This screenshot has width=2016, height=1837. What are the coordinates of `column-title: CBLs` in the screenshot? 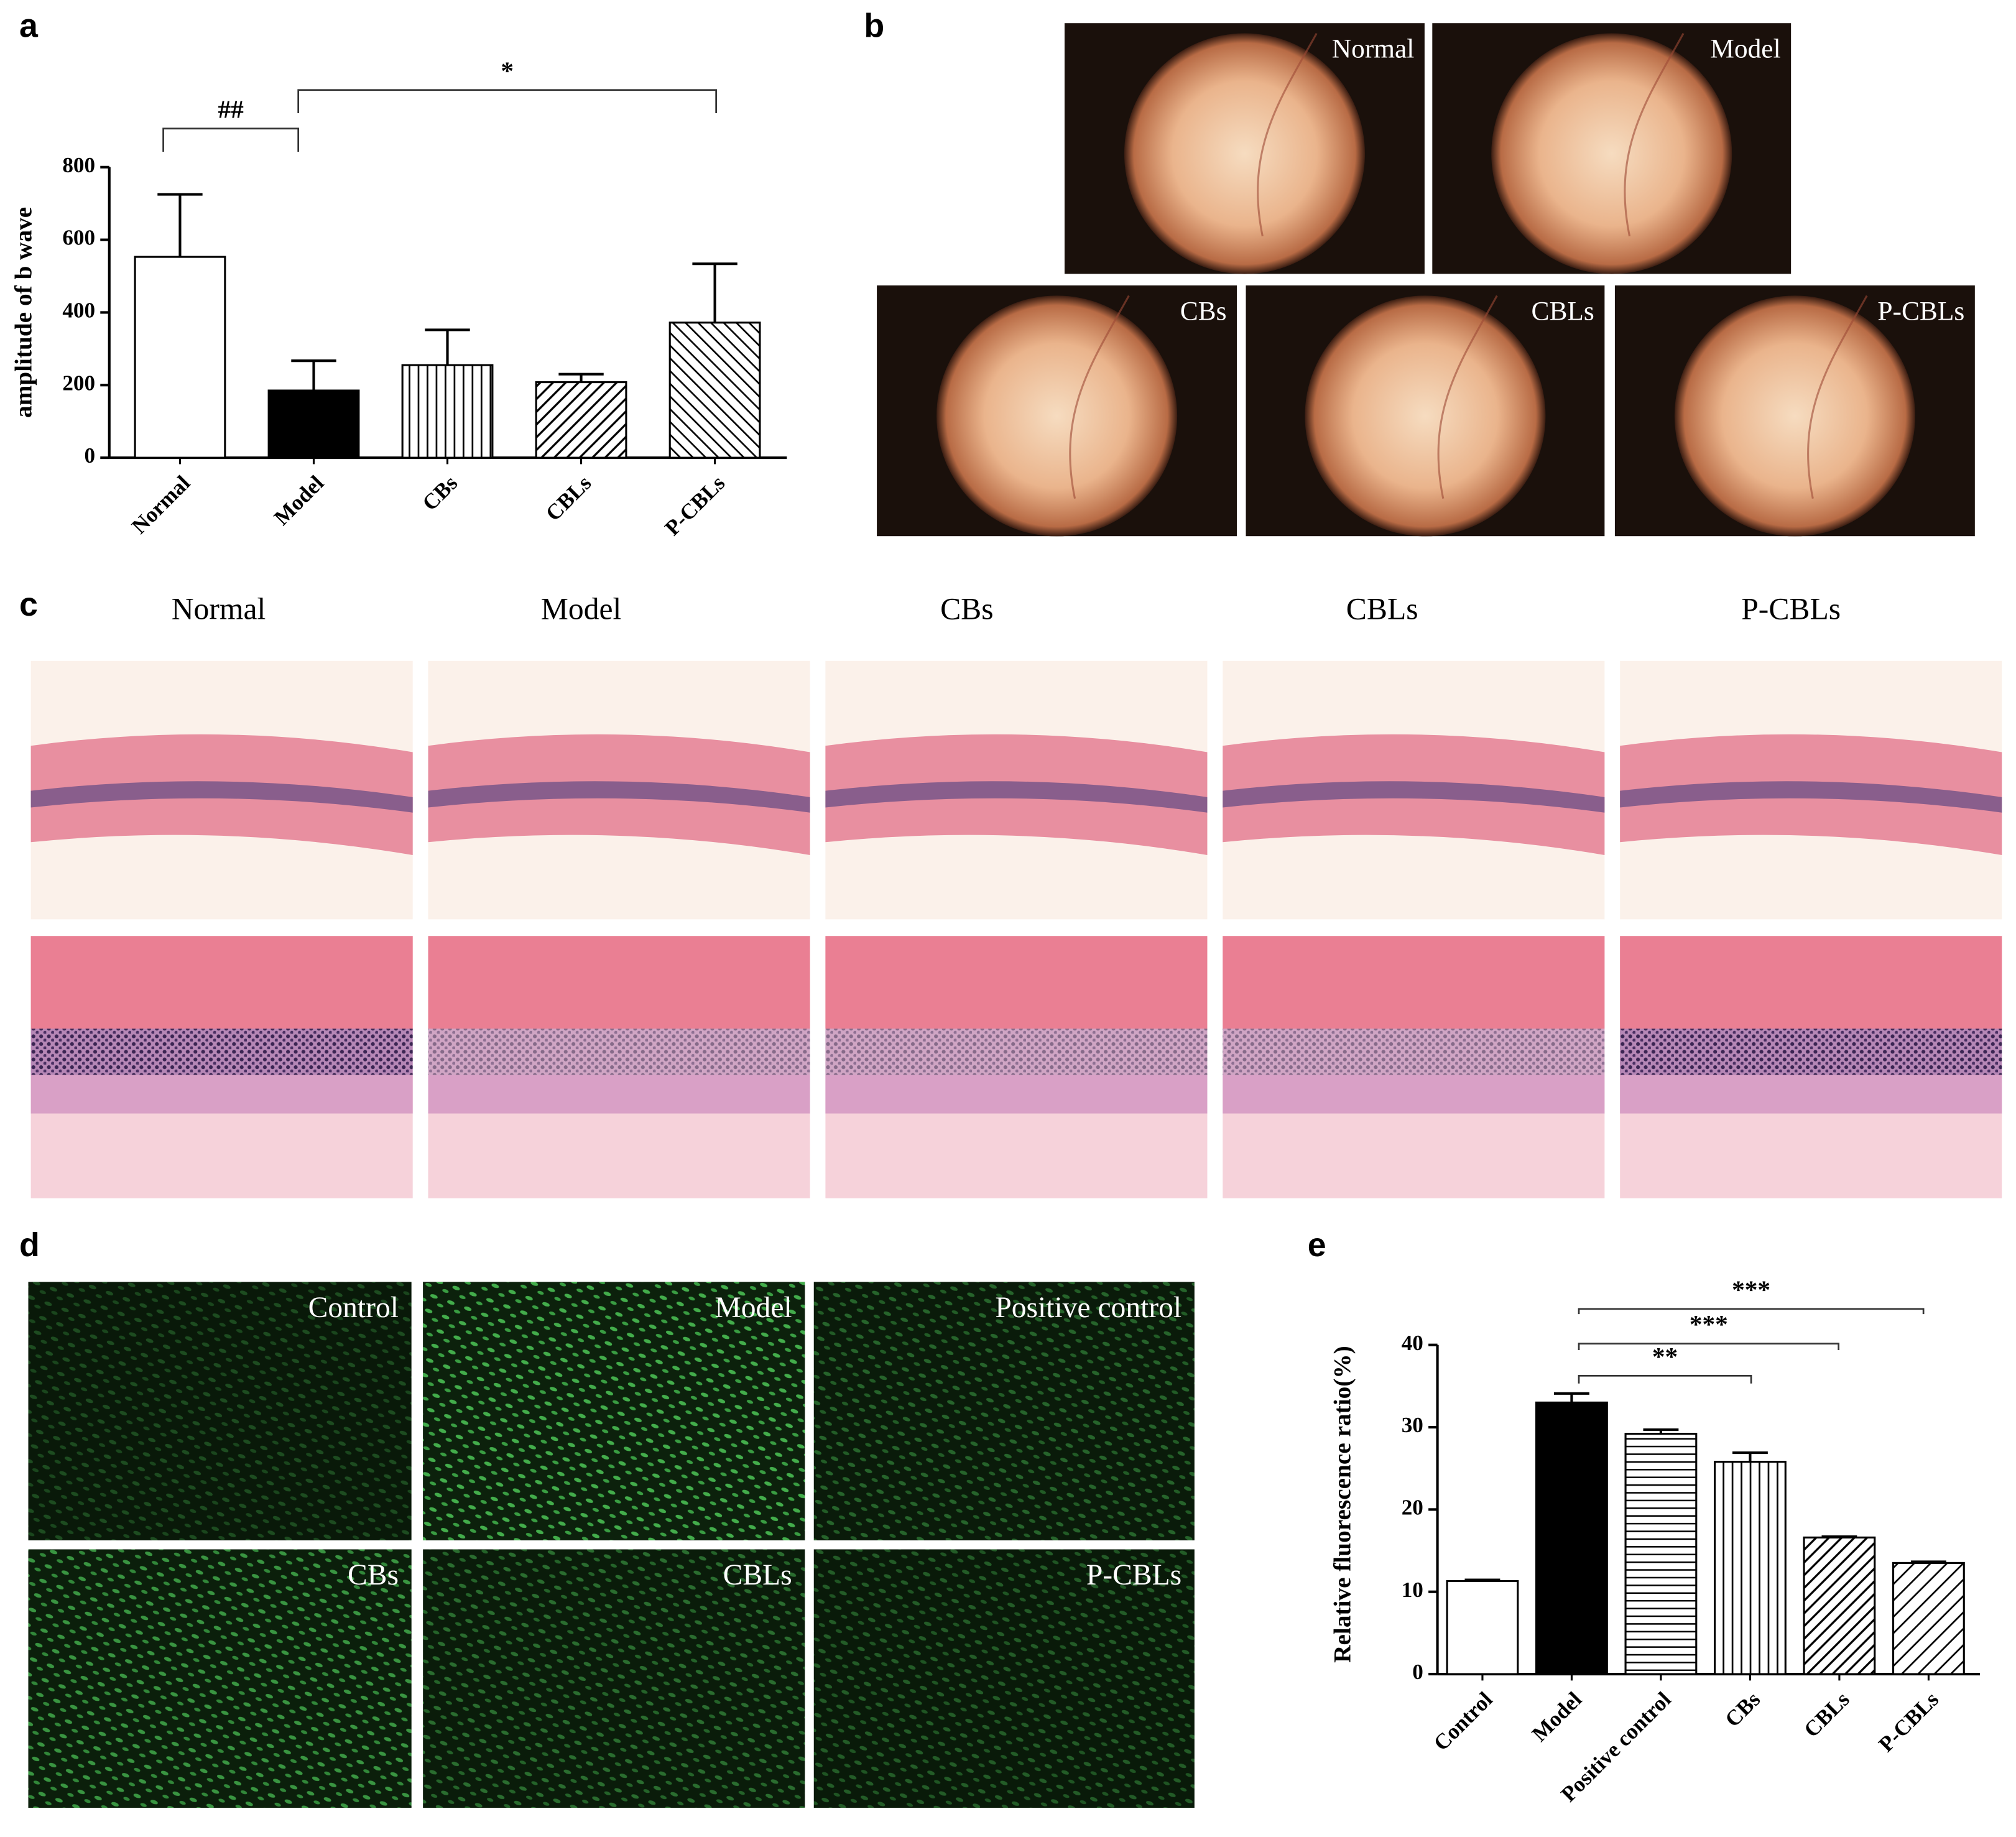 It's located at (1382, 609).